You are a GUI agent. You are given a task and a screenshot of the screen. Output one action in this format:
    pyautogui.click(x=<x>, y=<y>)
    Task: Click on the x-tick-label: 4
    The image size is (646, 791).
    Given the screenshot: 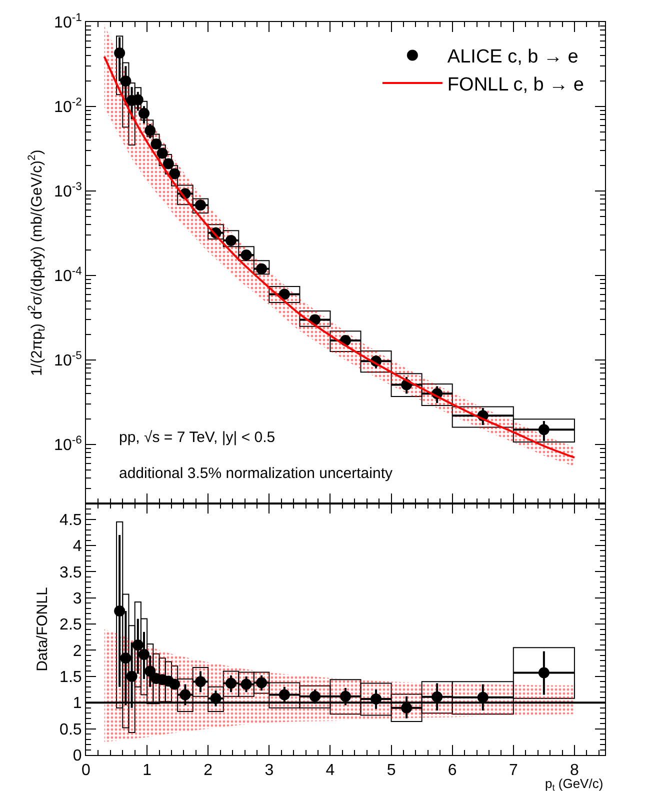 What is the action you would take?
    pyautogui.click(x=330, y=771)
    